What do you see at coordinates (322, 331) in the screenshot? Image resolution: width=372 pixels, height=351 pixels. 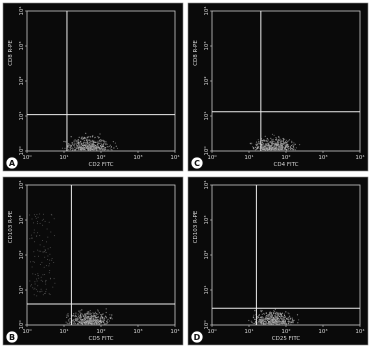 I see `x-tick-label: 10³` at bounding box center [322, 331].